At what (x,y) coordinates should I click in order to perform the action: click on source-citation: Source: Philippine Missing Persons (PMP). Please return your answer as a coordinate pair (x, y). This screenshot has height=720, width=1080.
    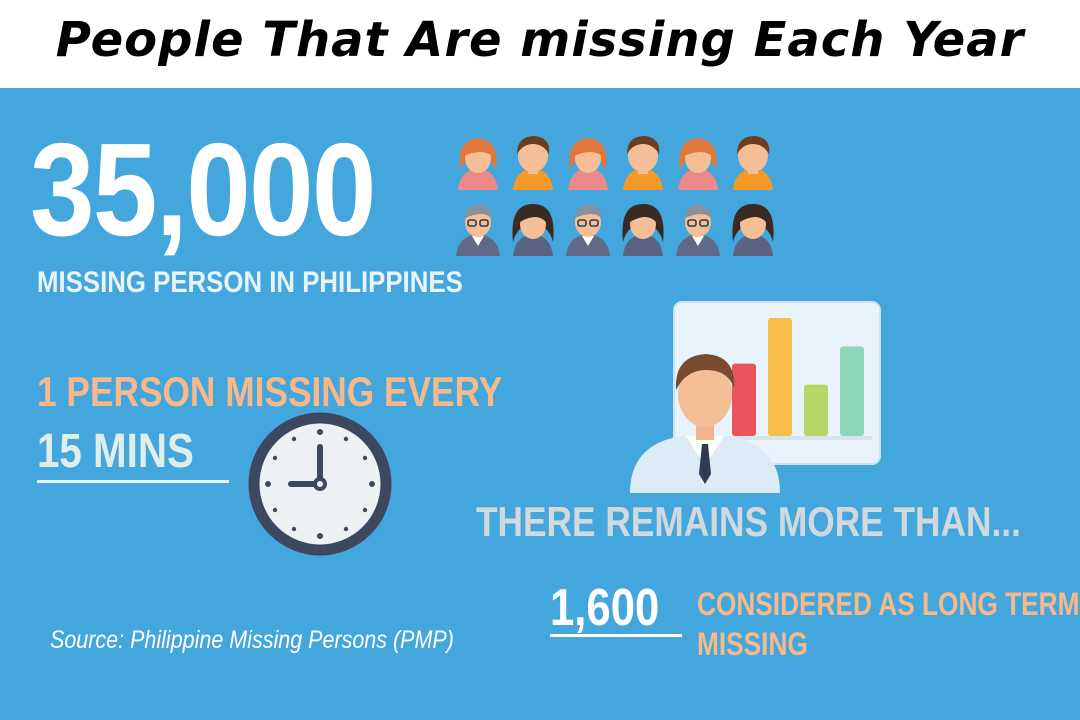
    Looking at the image, I should click on (252, 640).